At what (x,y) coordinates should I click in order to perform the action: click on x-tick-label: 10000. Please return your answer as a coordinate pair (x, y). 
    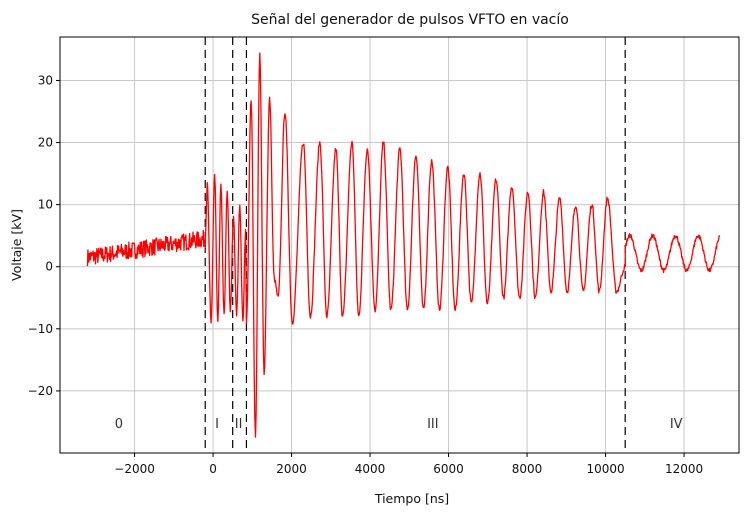
    Looking at the image, I should click on (605, 469).